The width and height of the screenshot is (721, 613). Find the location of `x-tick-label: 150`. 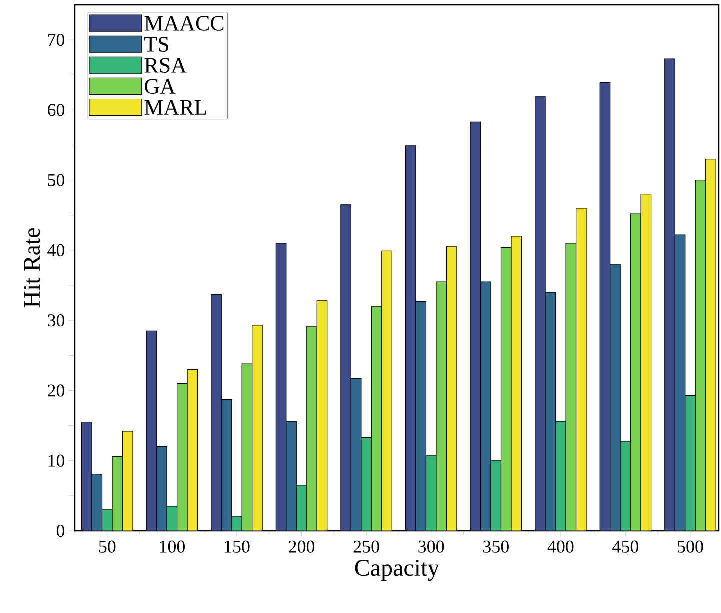

x-tick-label: 150 is located at coordinates (237, 546).